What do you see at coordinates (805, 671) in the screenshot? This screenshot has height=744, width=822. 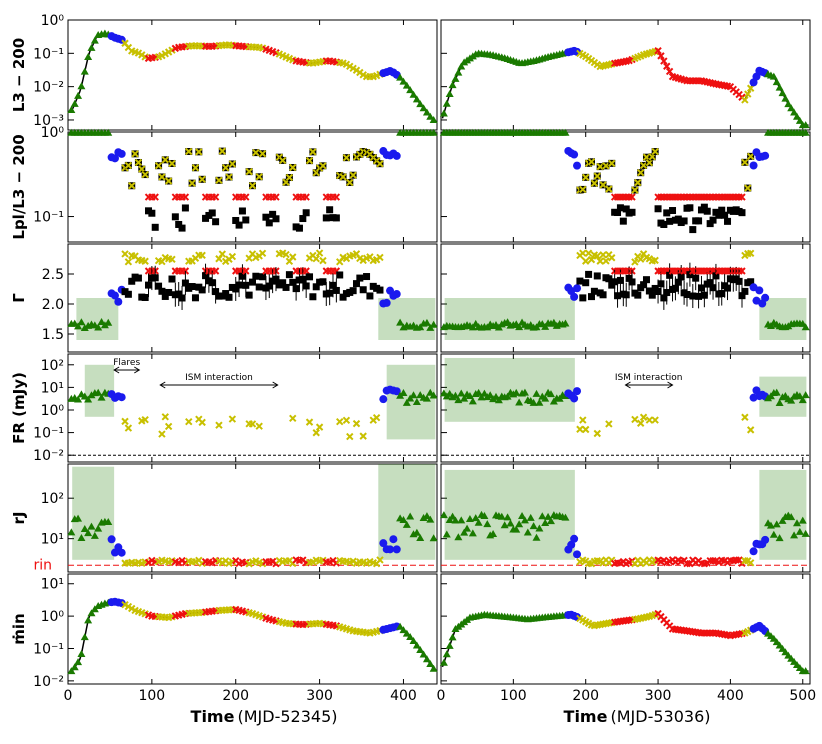 I see `mdot-point-c1` at bounding box center [805, 671].